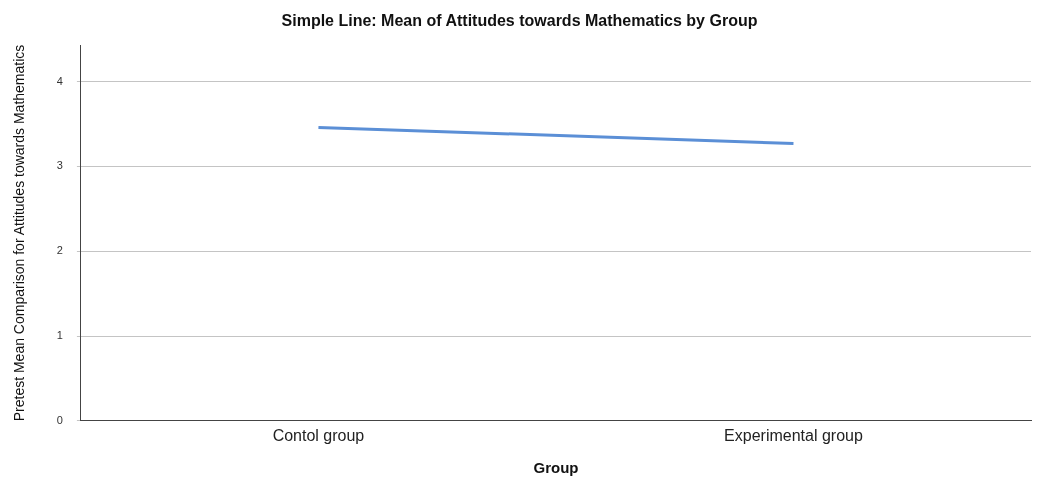  Describe the element at coordinates (19, 233) in the screenshot. I see `y-axis-title: Pretest Mean Comparison for Attitudes towards Mathematics` at that location.